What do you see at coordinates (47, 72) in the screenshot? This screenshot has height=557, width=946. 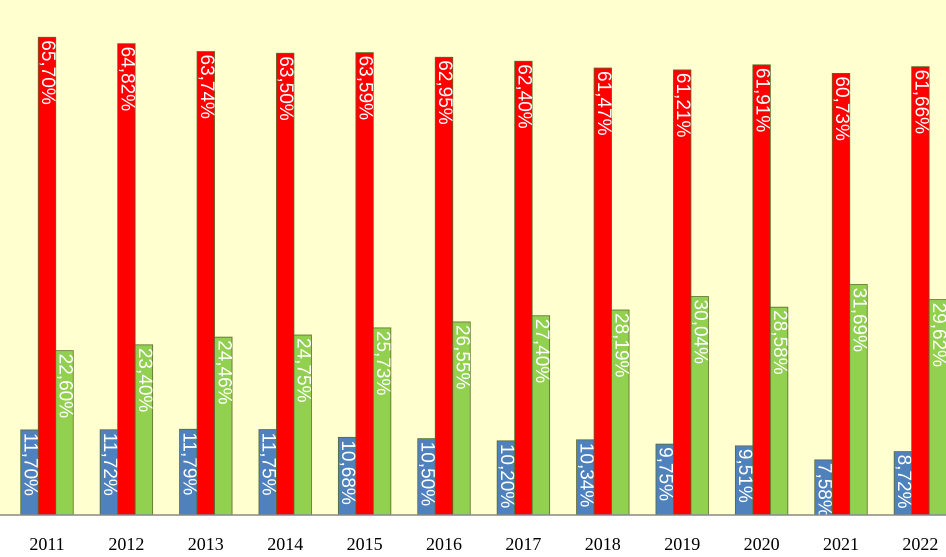 I see `value-label: 65,70%` at bounding box center [47, 72].